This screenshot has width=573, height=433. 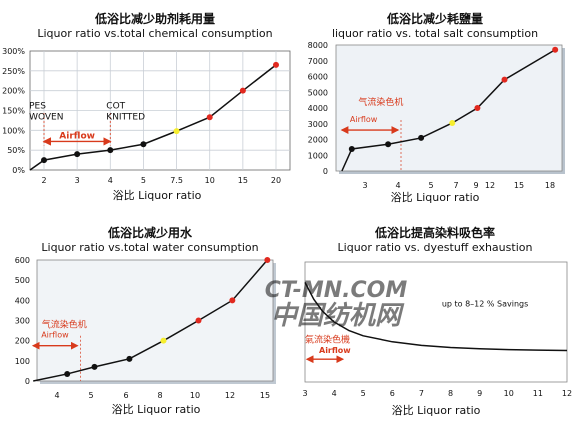 What do you see at coordinates (157, 195) in the screenshot?
I see `panel-chemical-xlabel: 浴比 Liquor ratio` at bounding box center [157, 195].